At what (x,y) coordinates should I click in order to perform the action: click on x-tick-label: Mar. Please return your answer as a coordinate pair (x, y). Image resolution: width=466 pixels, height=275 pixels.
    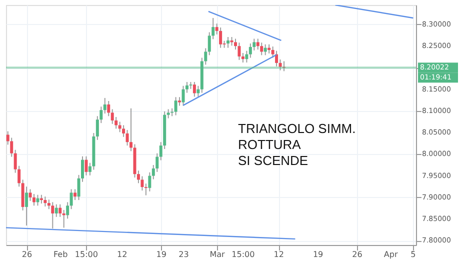
    Looking at the image, I should click on (218, 254).